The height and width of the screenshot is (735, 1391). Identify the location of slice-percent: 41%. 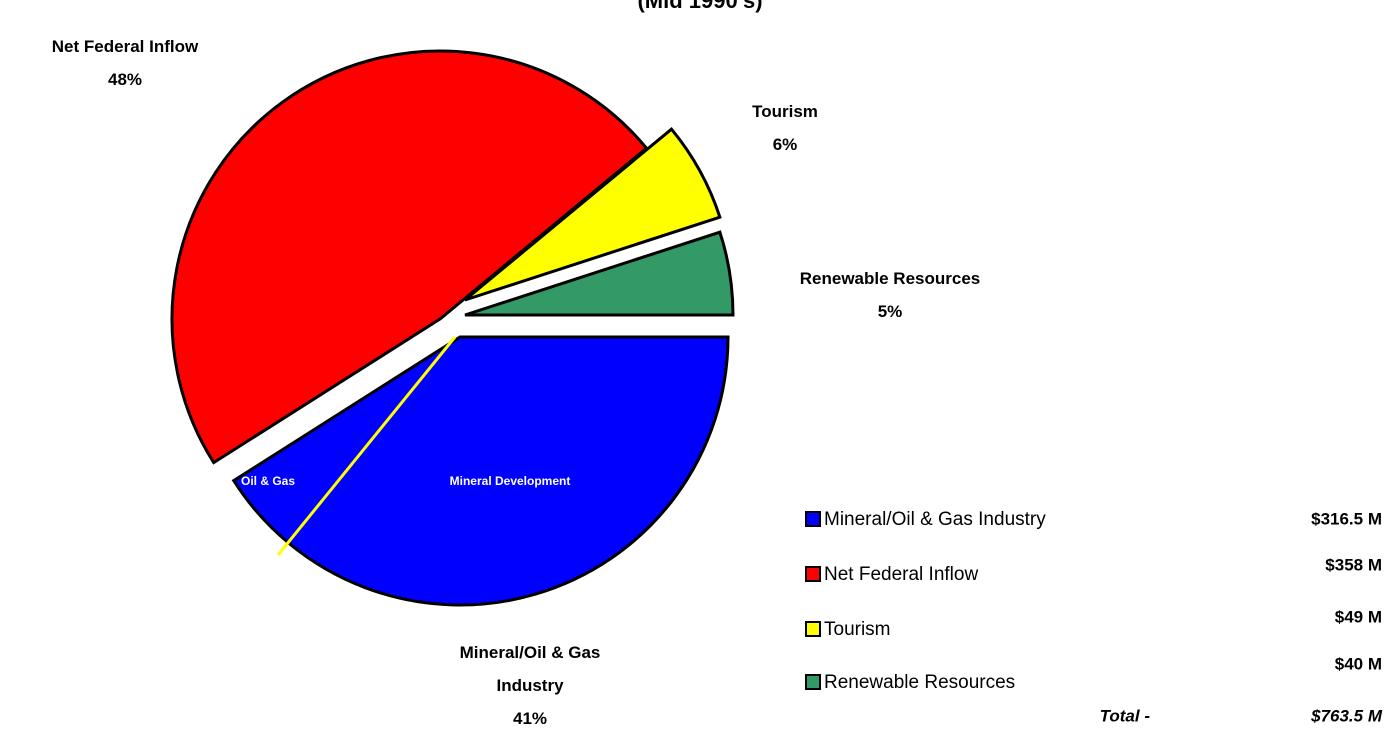
(530, 718).